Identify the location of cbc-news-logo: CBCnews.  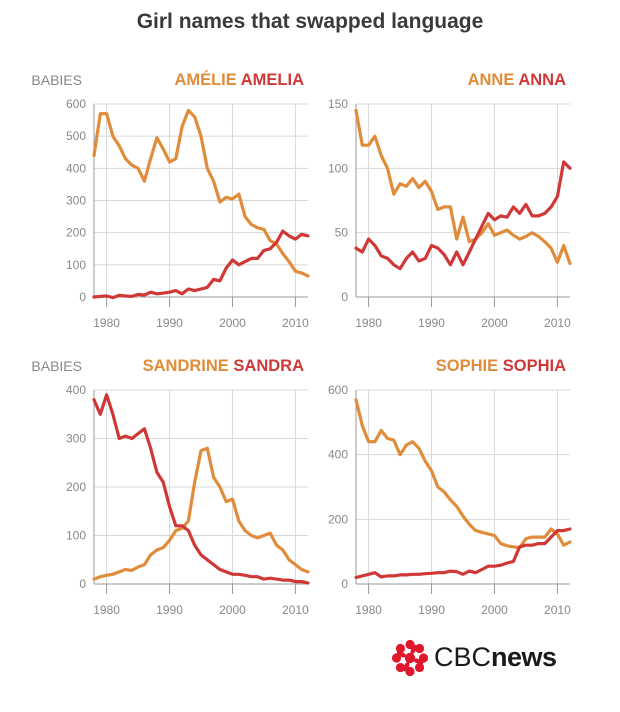
(480, 658).